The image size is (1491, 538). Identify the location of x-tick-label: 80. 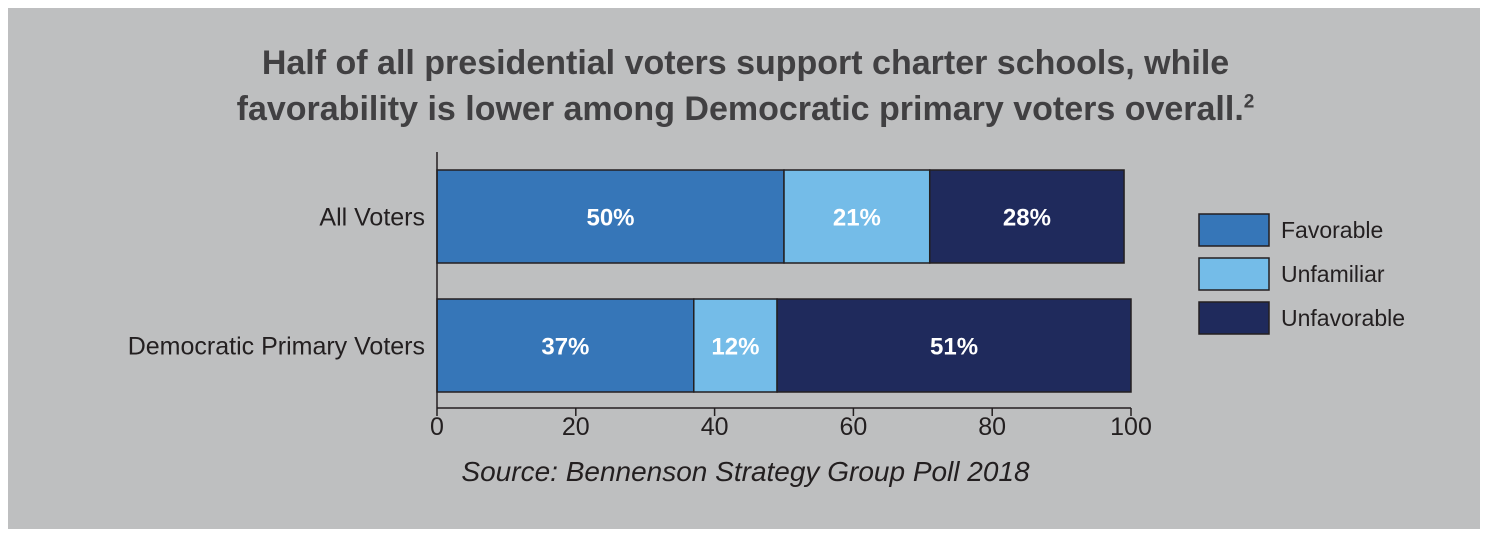
(992, 427).